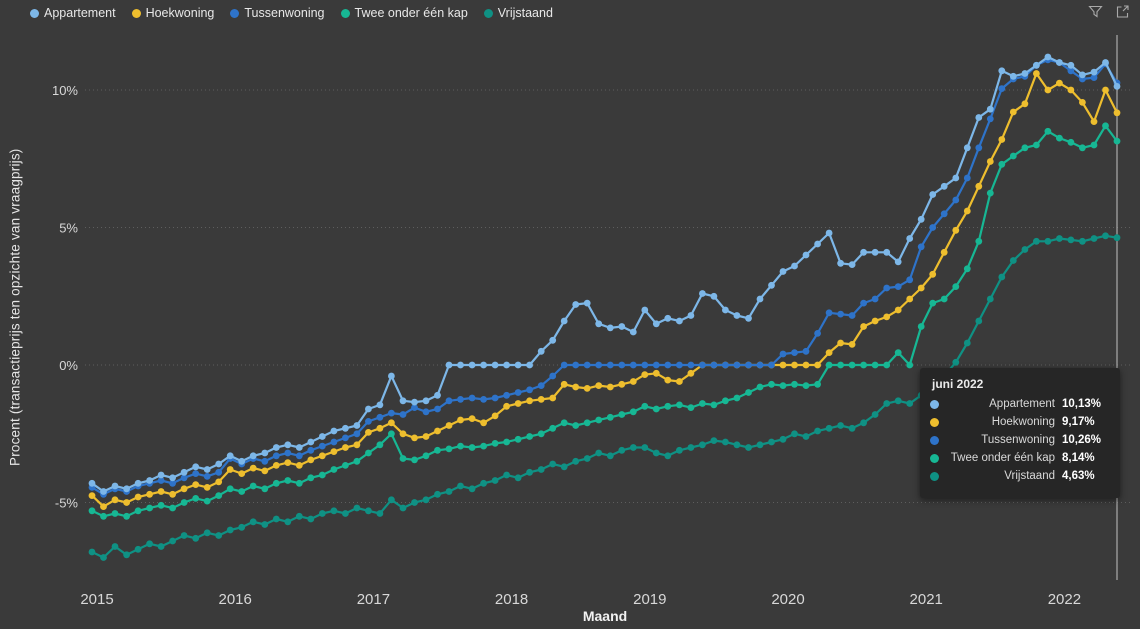 This screenshot has width=1140, height=629. I want to click on filter-icon, so click(1095, 11).